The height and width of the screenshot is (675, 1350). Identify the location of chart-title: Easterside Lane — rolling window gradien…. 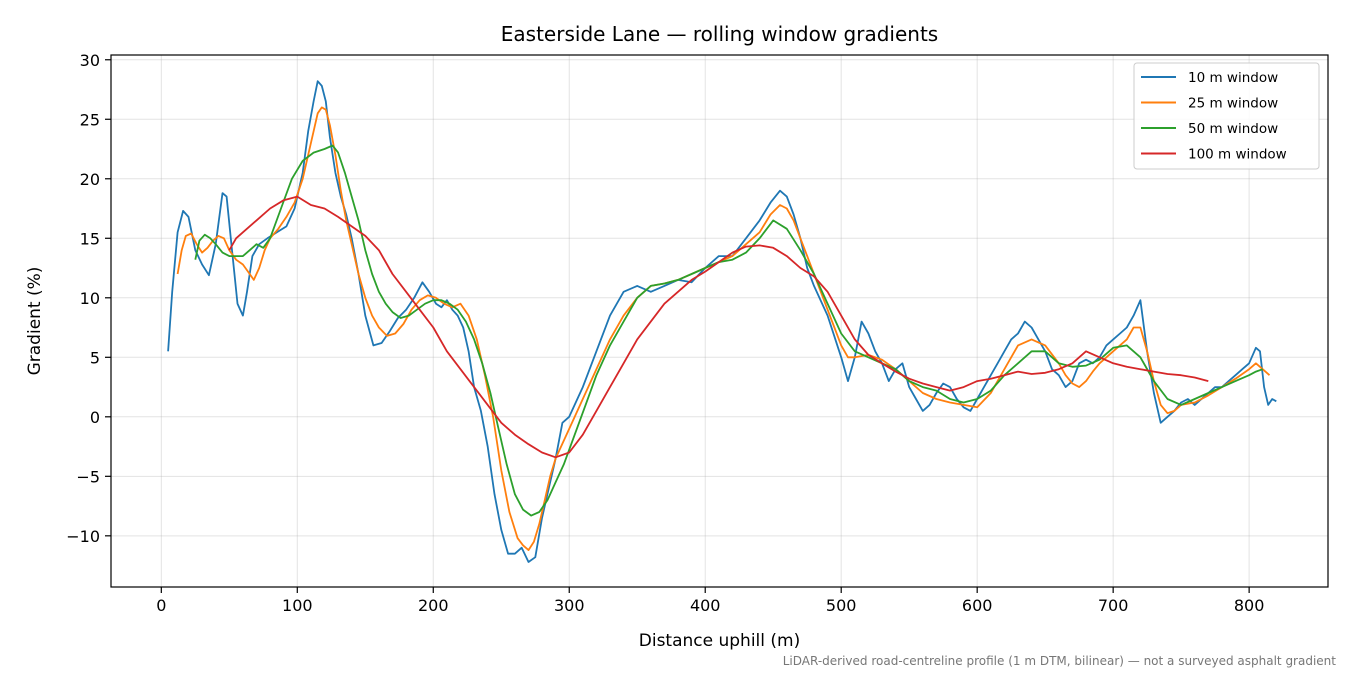
(719, 34).